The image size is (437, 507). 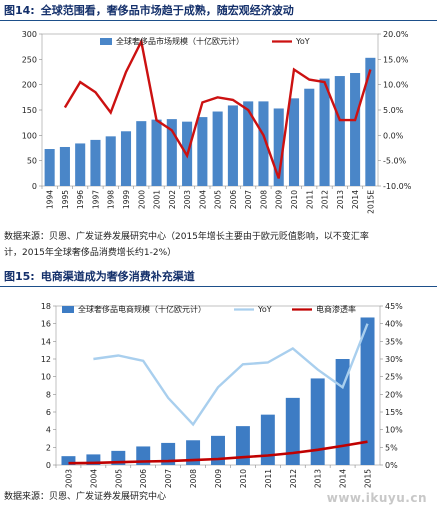 I want to click on chart2-ytick-right-label: 30%, so click(x=394, y=359).